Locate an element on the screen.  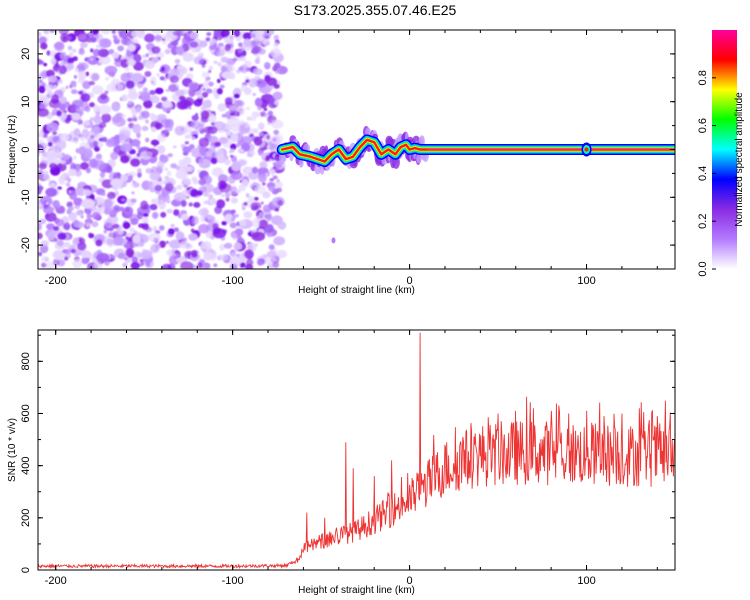
y-tick-label: 0 is located at coordinates (26, 149).